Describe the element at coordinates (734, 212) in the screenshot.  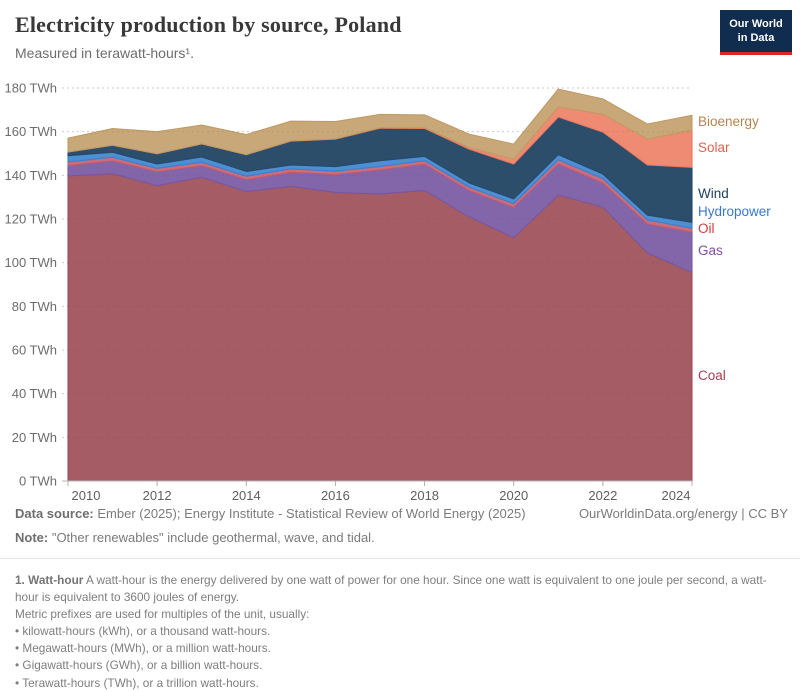
I see `legend-label-hydropower: Hydropower` at that location.